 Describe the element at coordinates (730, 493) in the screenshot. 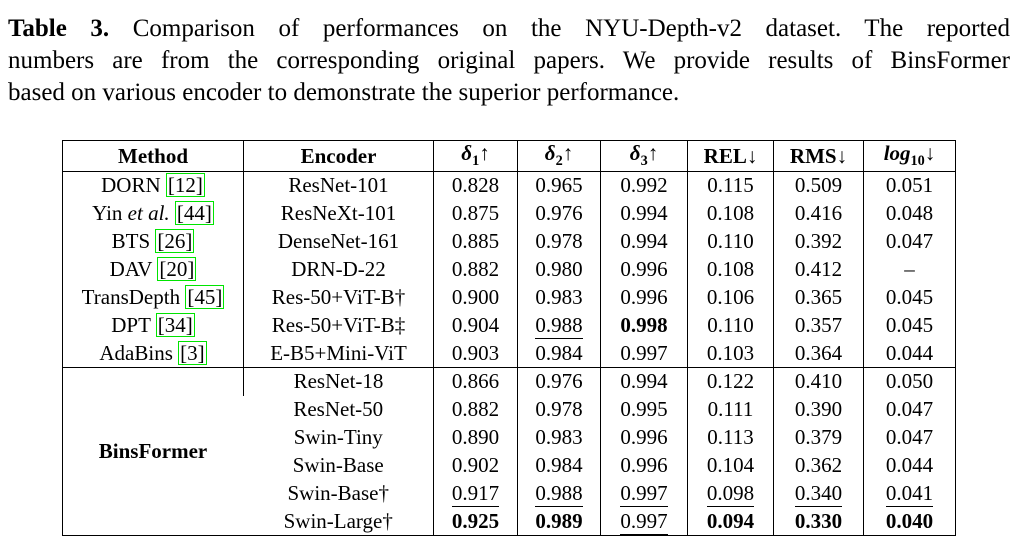

I see `metric-cell: 0.098` at that location.